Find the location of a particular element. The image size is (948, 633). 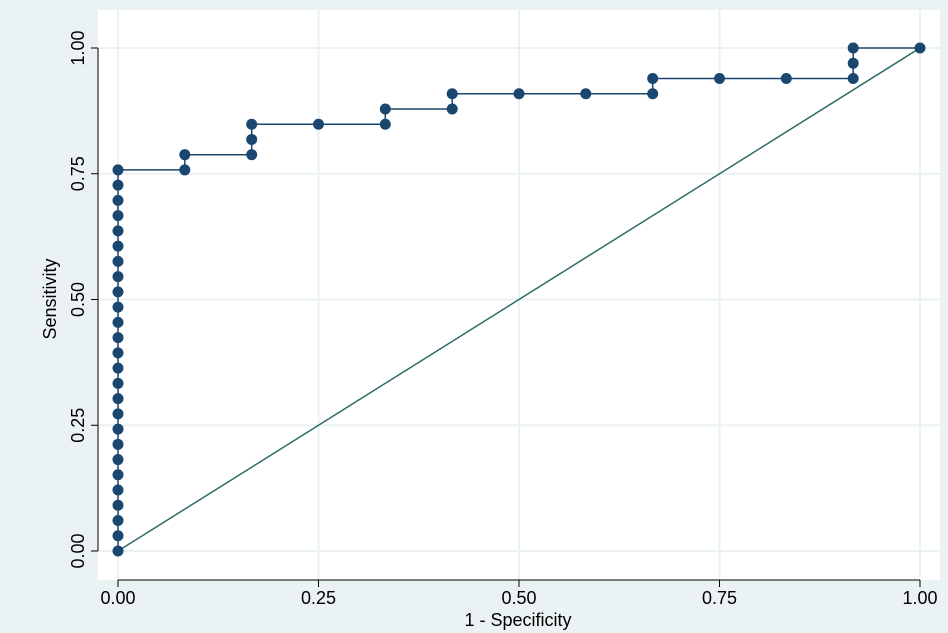

y-tick-label: 0.50 is located at coordinates (78, 299).